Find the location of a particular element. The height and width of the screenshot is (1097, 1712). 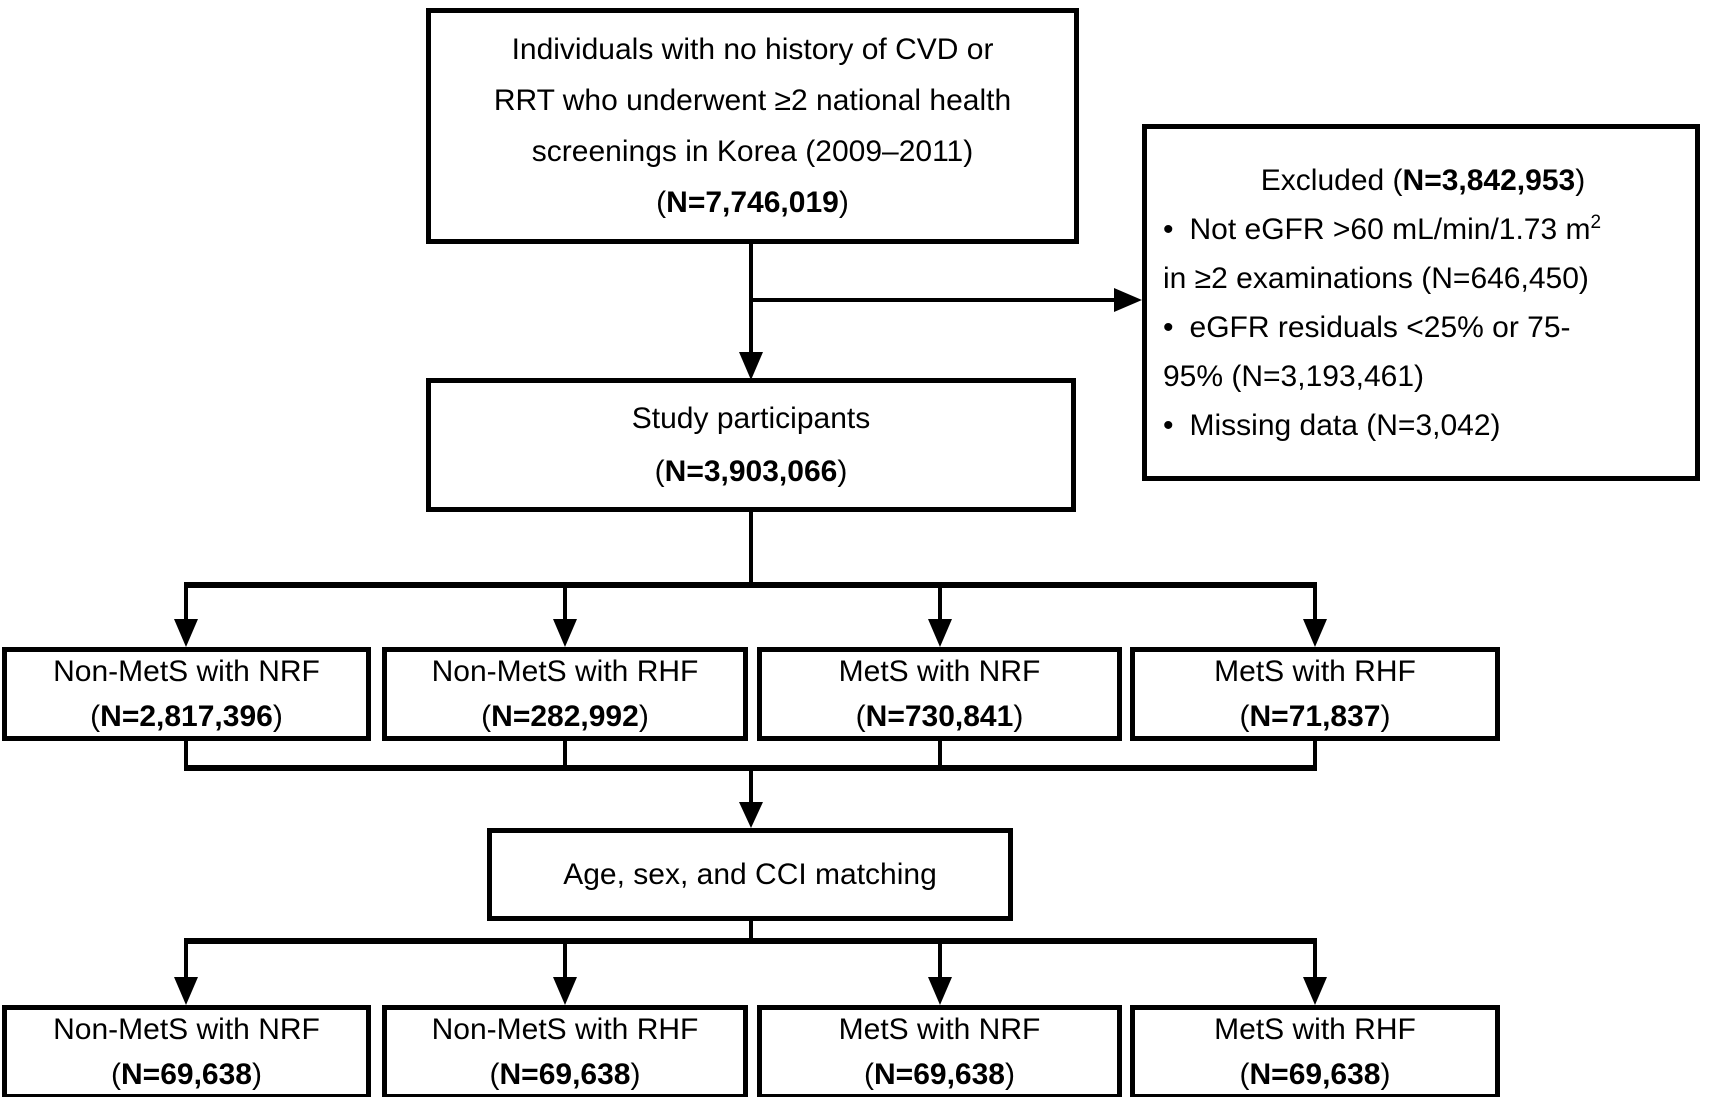

group-n-line: (N=2,817,396) is located at coordinates (186, 716).